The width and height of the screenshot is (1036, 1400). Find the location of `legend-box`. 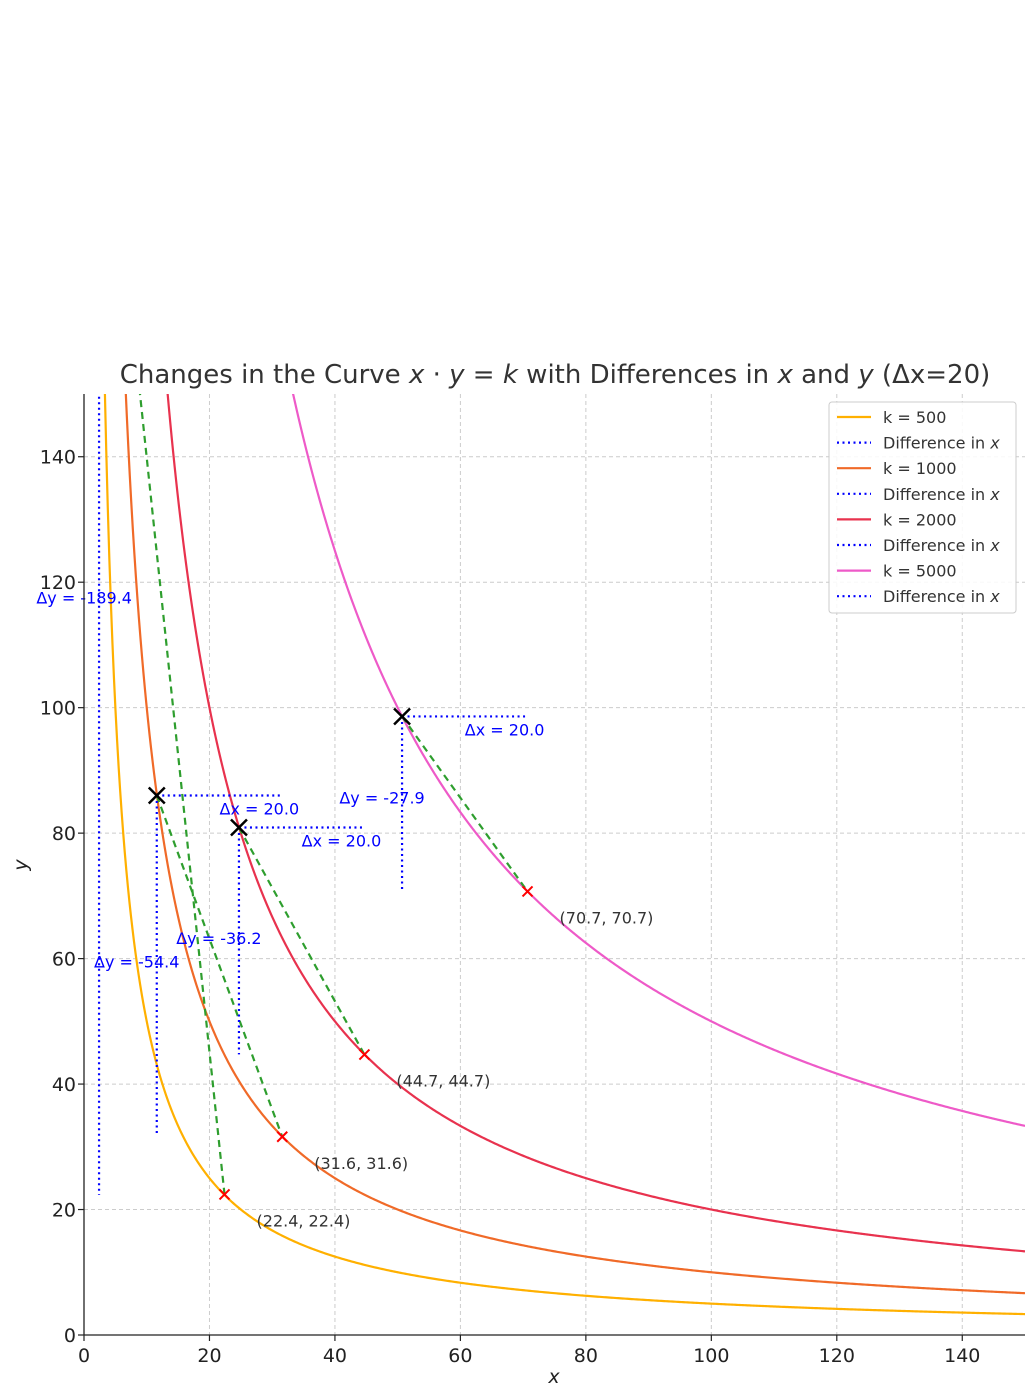

legend-box is located at coordinates (922, 507).